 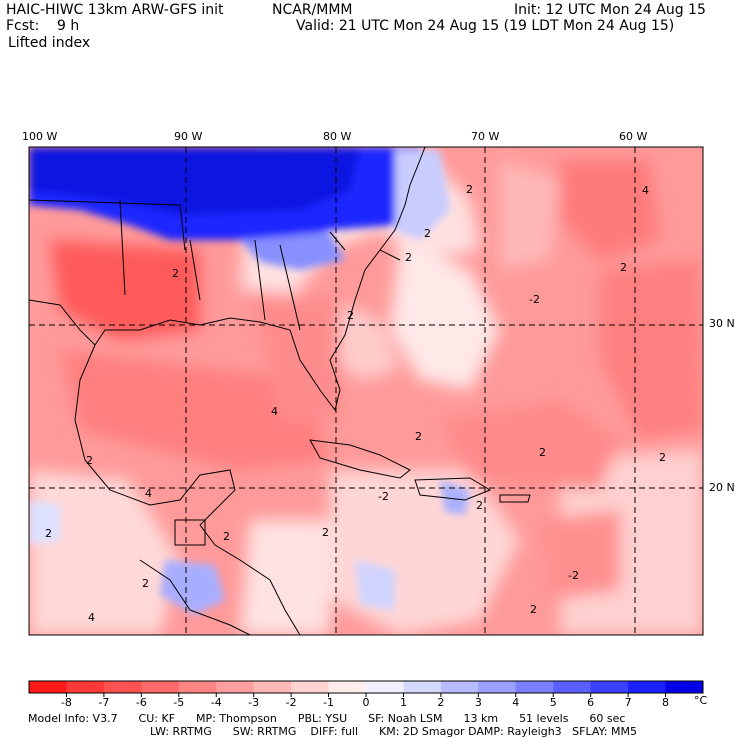 I want to click on lon-label-80w: 80 W, so click(x=337, y=136).